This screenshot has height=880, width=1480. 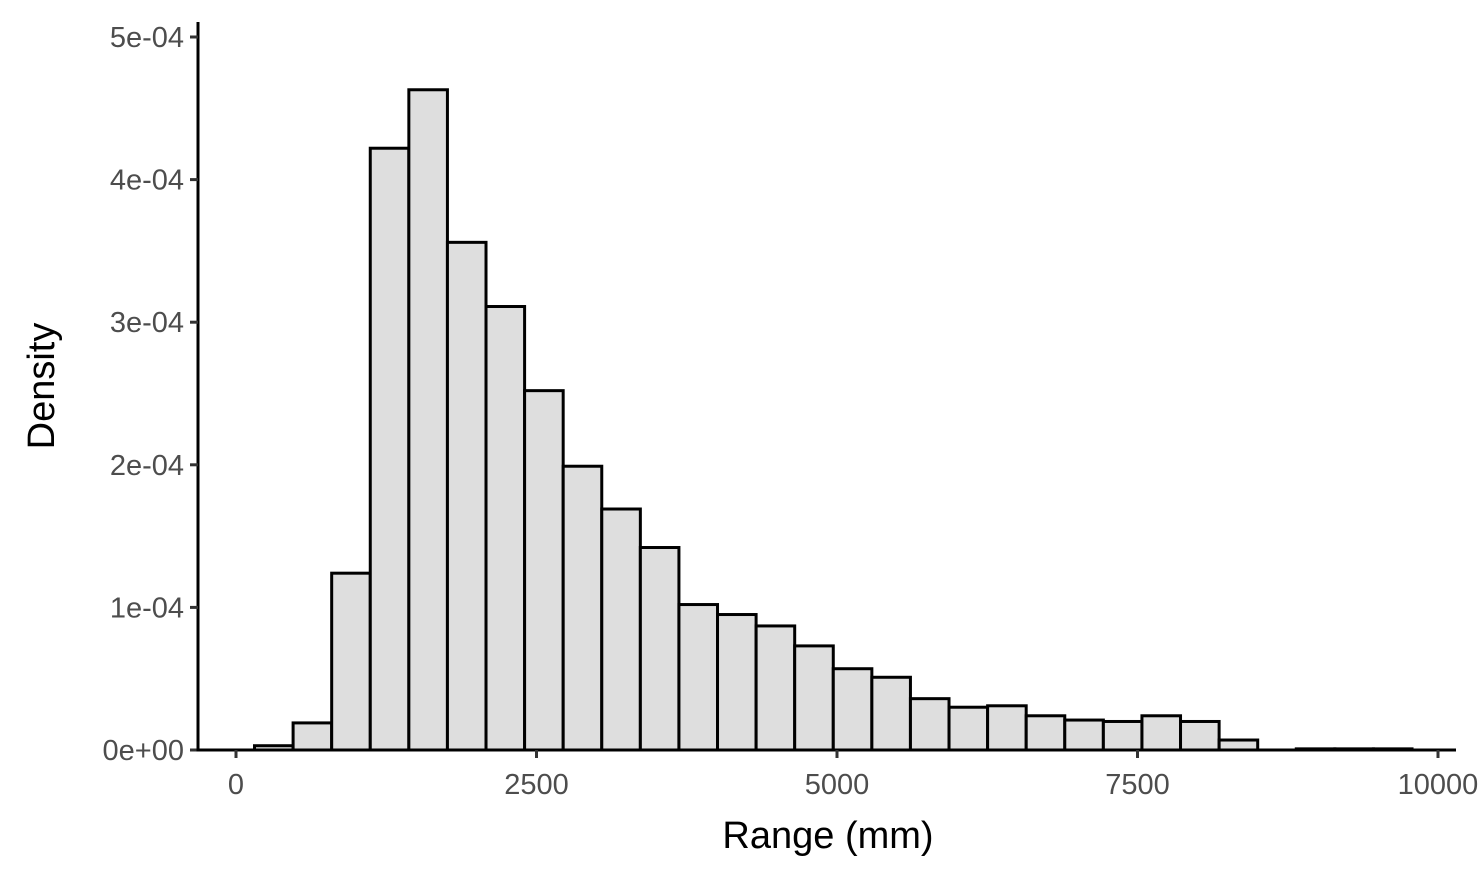 What do you see at coordinates (827, 836) in the screenshot?
I see `x-axis-title: Range (mm)` at bounding box center [827, 836].